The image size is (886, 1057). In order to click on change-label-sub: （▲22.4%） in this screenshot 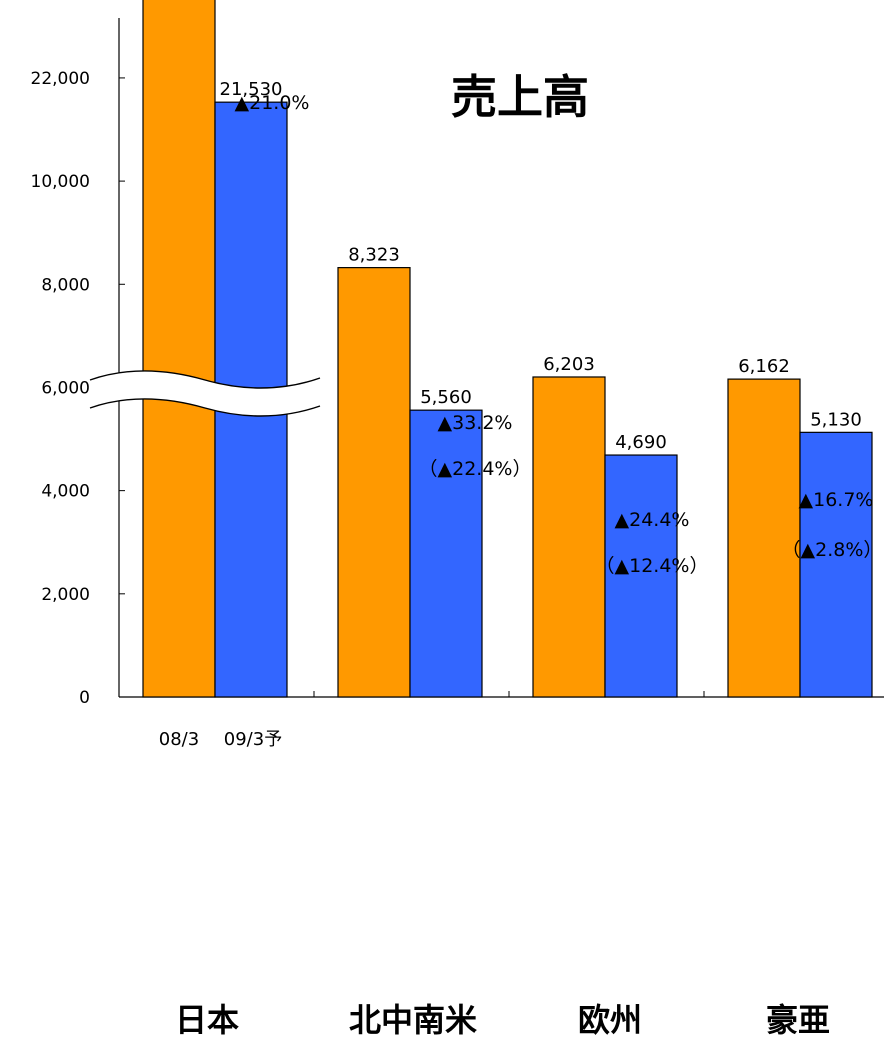, I will do `click(475, 469)`.